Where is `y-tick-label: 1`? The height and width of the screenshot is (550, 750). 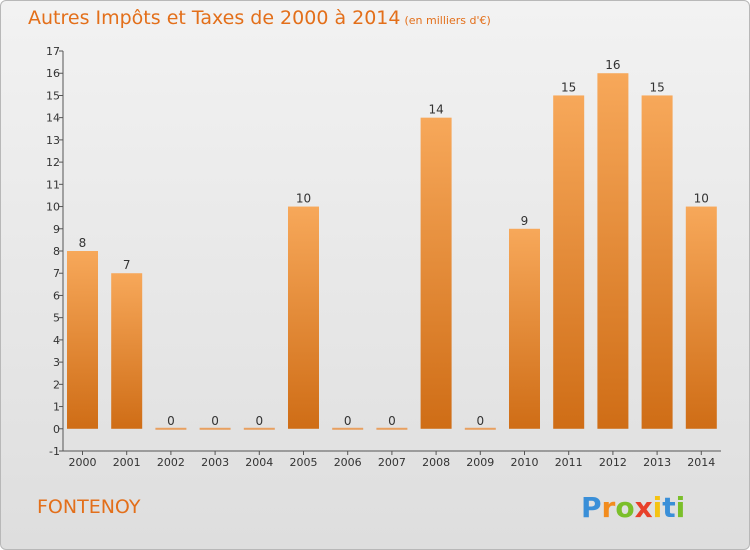 y-tick-label: 1 is located at coordinates (56, 407).